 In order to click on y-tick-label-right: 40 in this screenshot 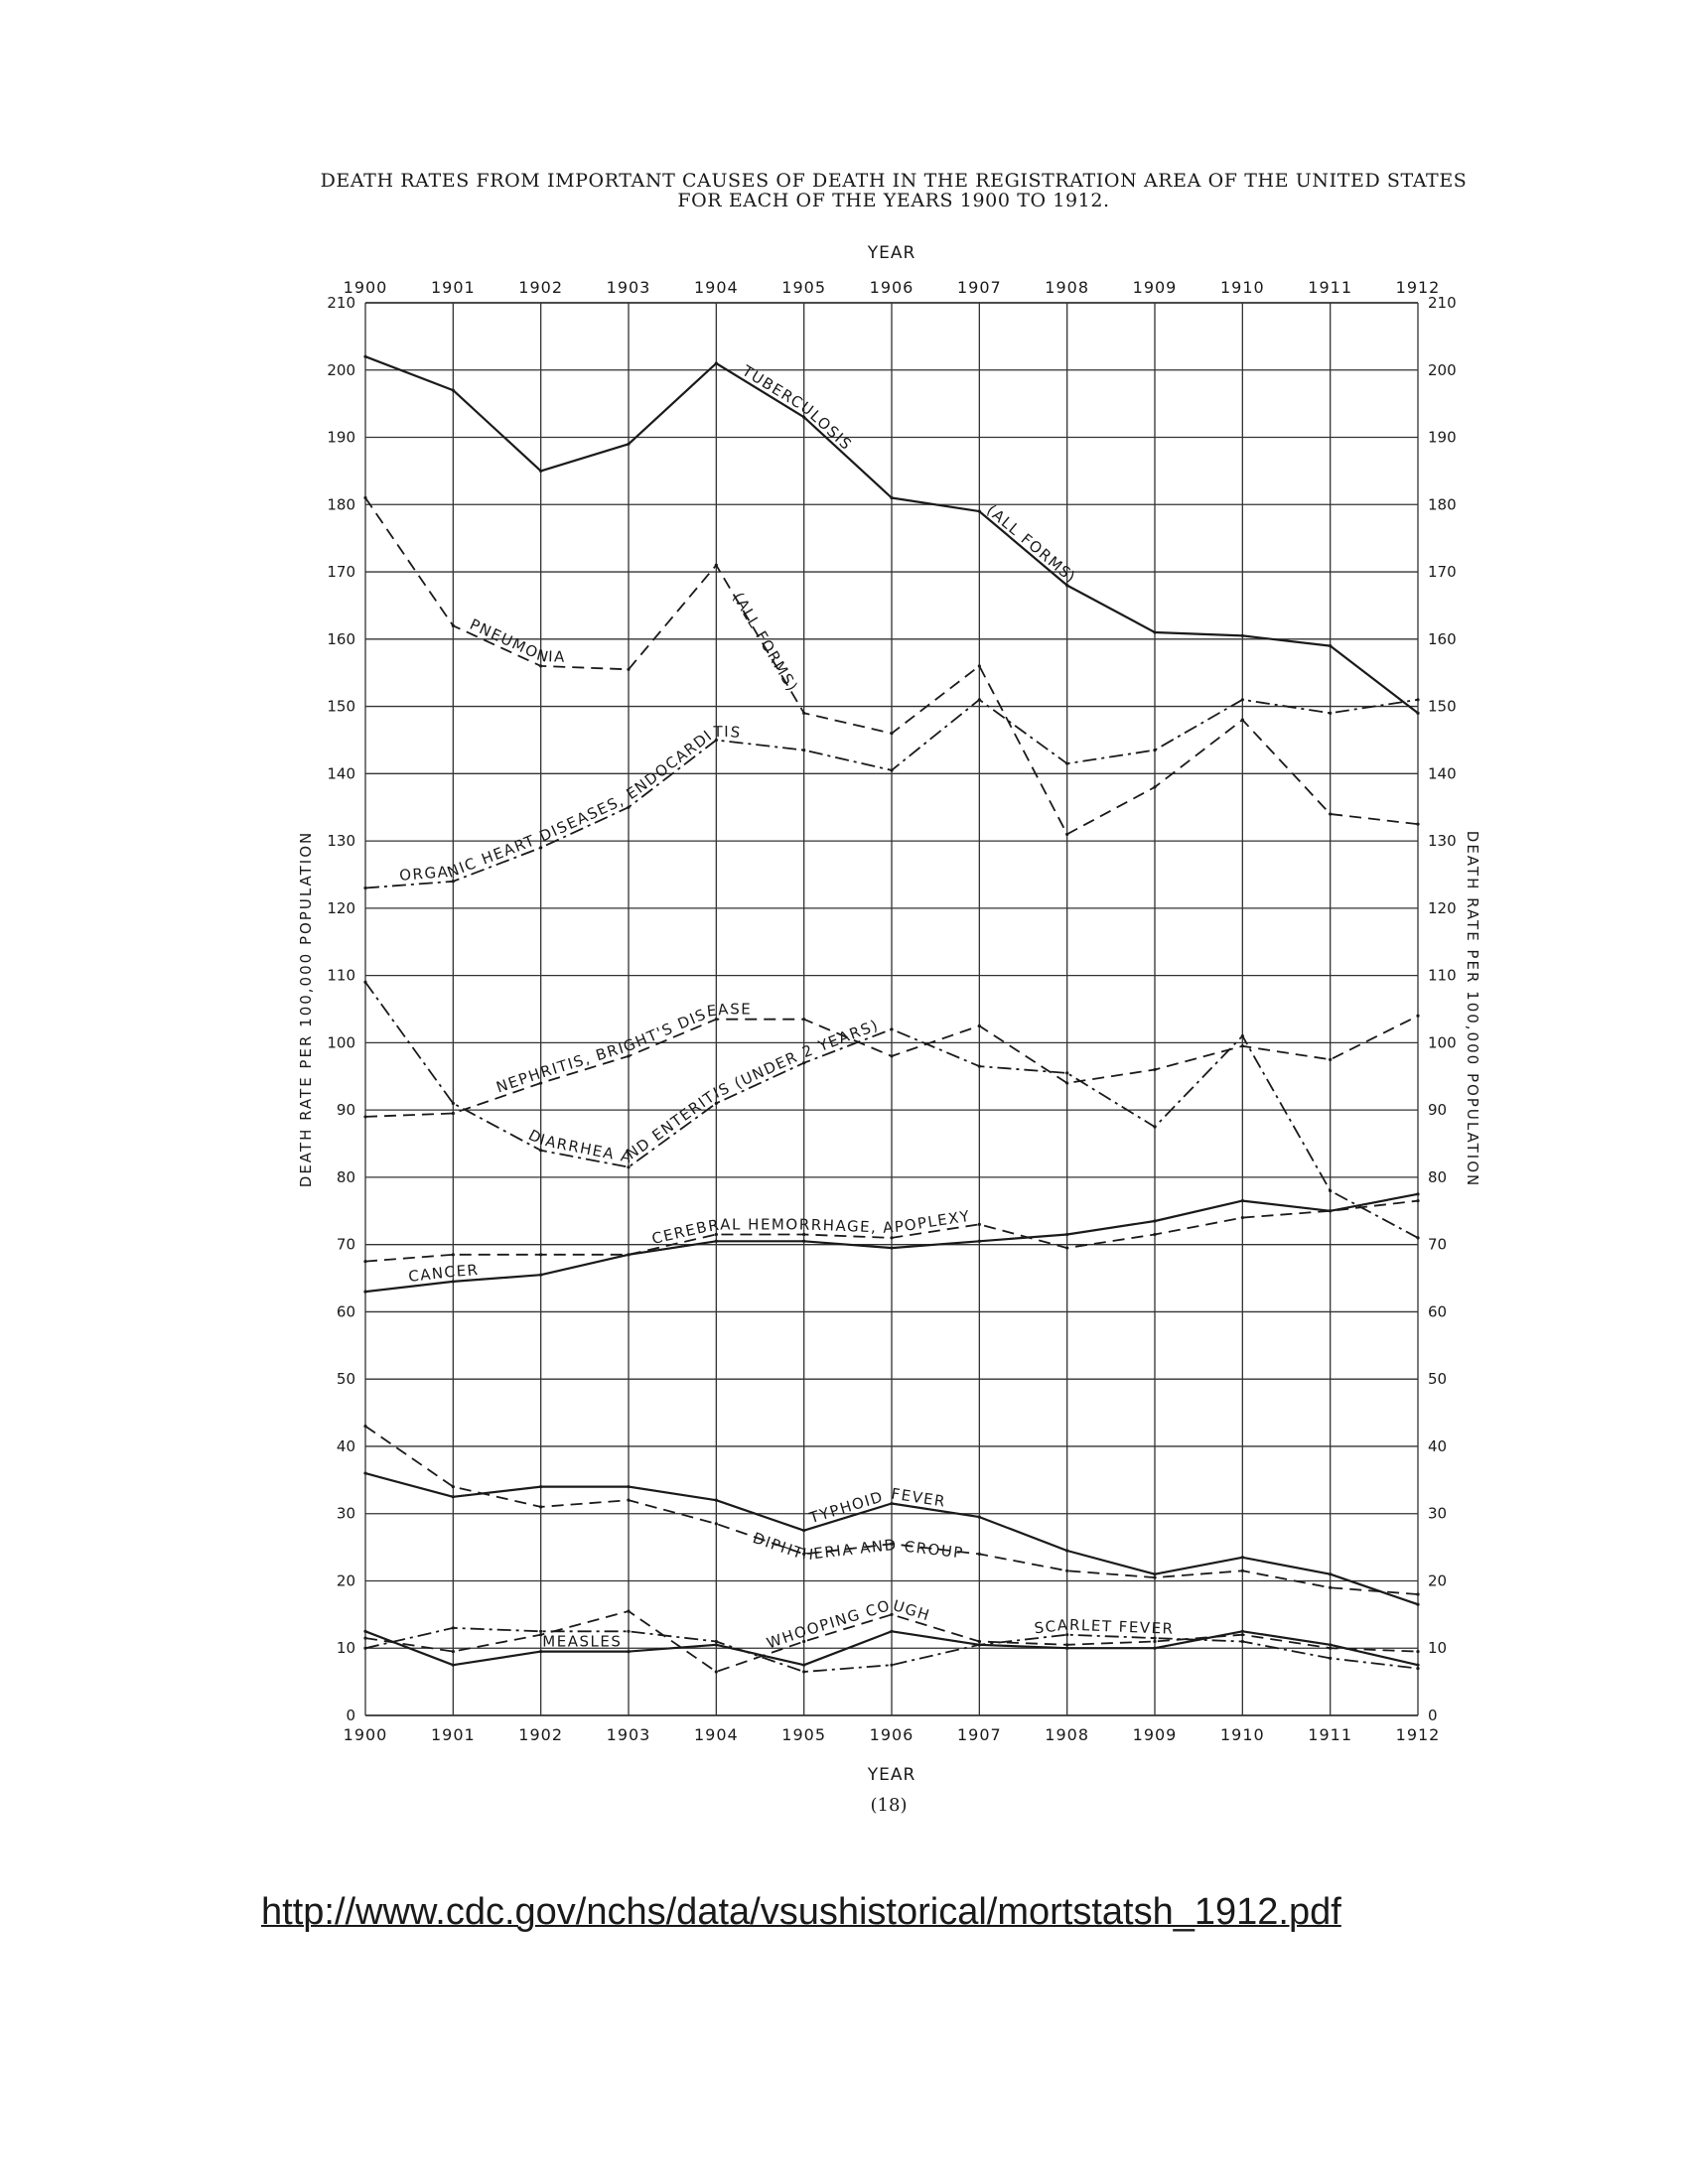, I will do `click(1437, 1446)`.